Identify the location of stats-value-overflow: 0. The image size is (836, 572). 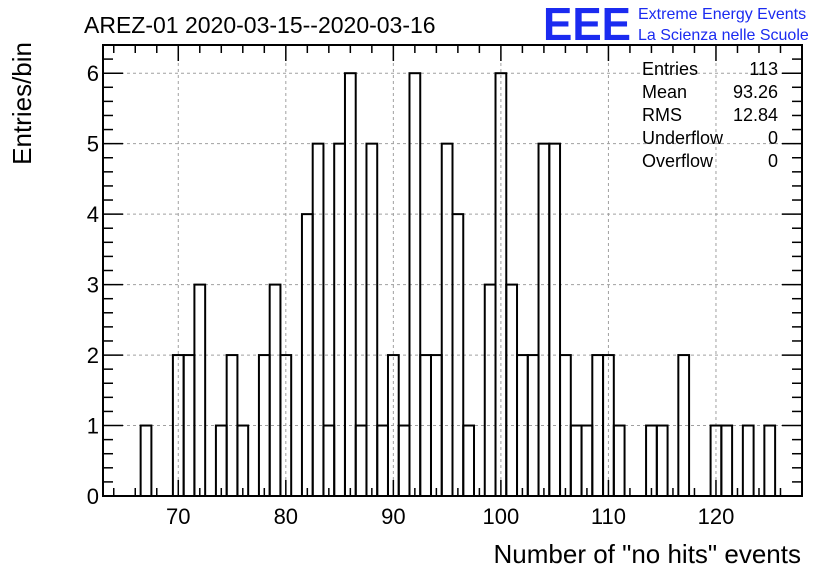
(773, 161).